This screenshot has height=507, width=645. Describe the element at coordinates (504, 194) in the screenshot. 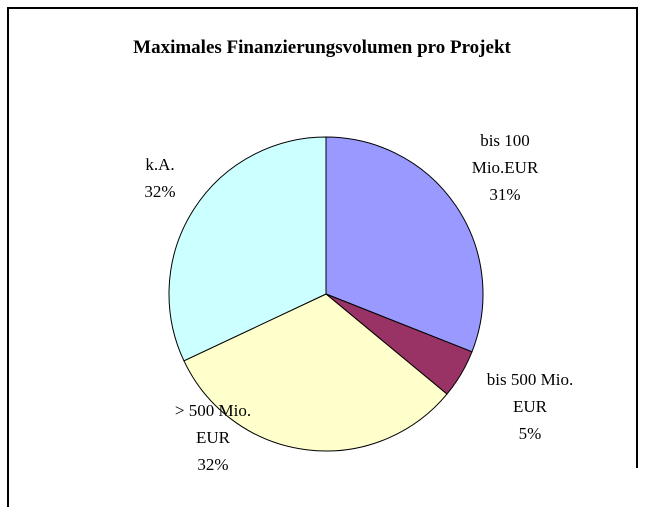

I see `value-label: 31%` at that location.